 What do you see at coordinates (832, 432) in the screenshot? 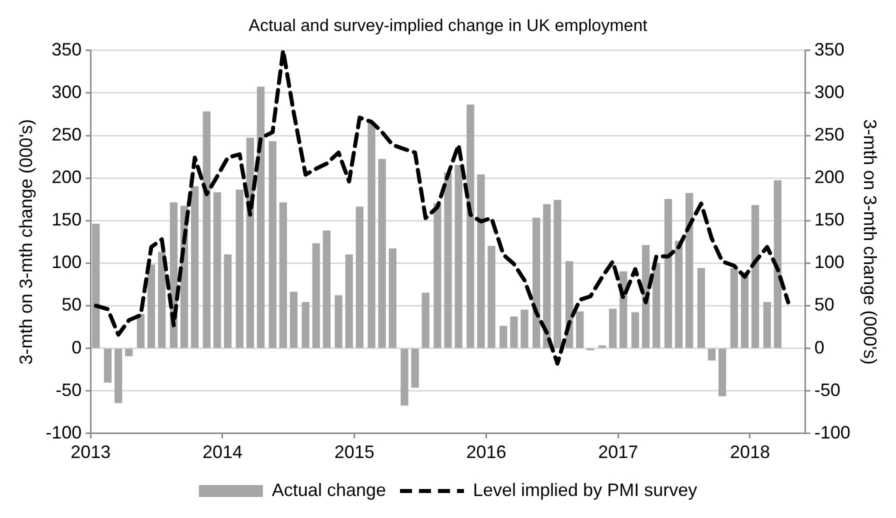
I see `y2-tick-label: -100` at bounding box center [832, 432].